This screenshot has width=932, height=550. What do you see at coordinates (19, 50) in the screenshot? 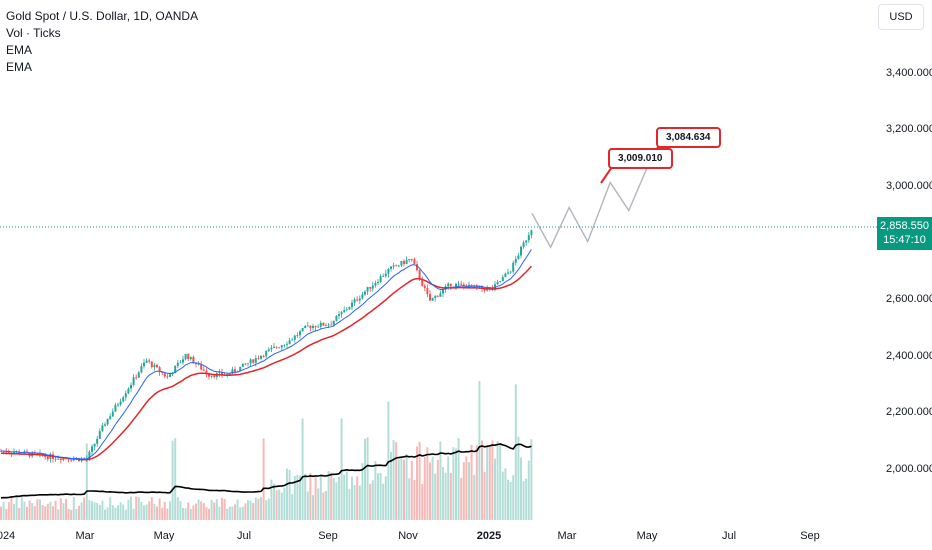
I see `ema-indicator-label-1: EMA` at bounding box center [19, 50].